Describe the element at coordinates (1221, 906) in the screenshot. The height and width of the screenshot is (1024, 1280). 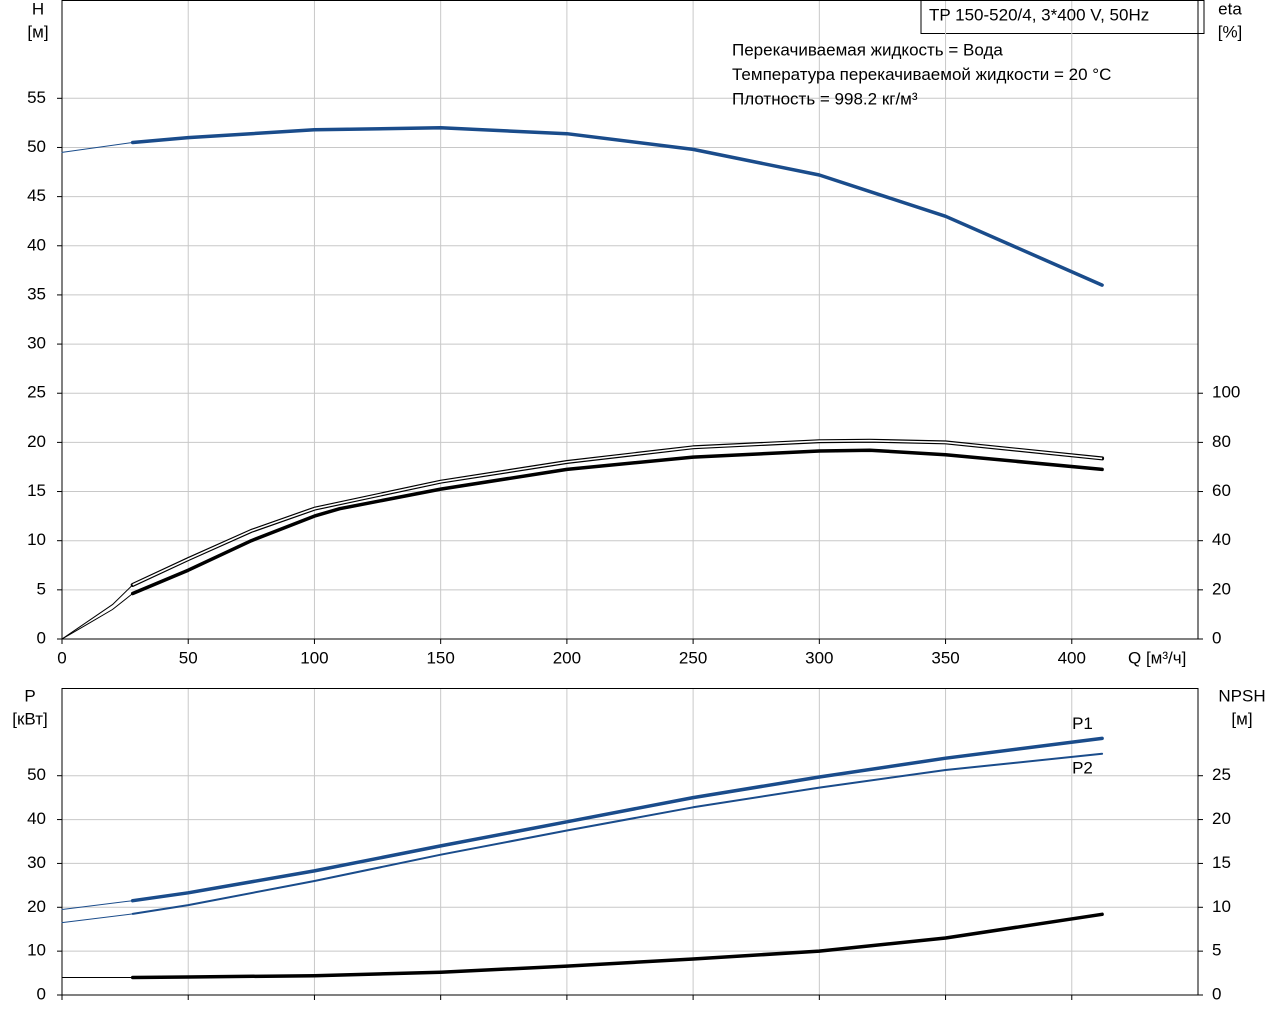
I see `y2-tick-label: 10` at that location.